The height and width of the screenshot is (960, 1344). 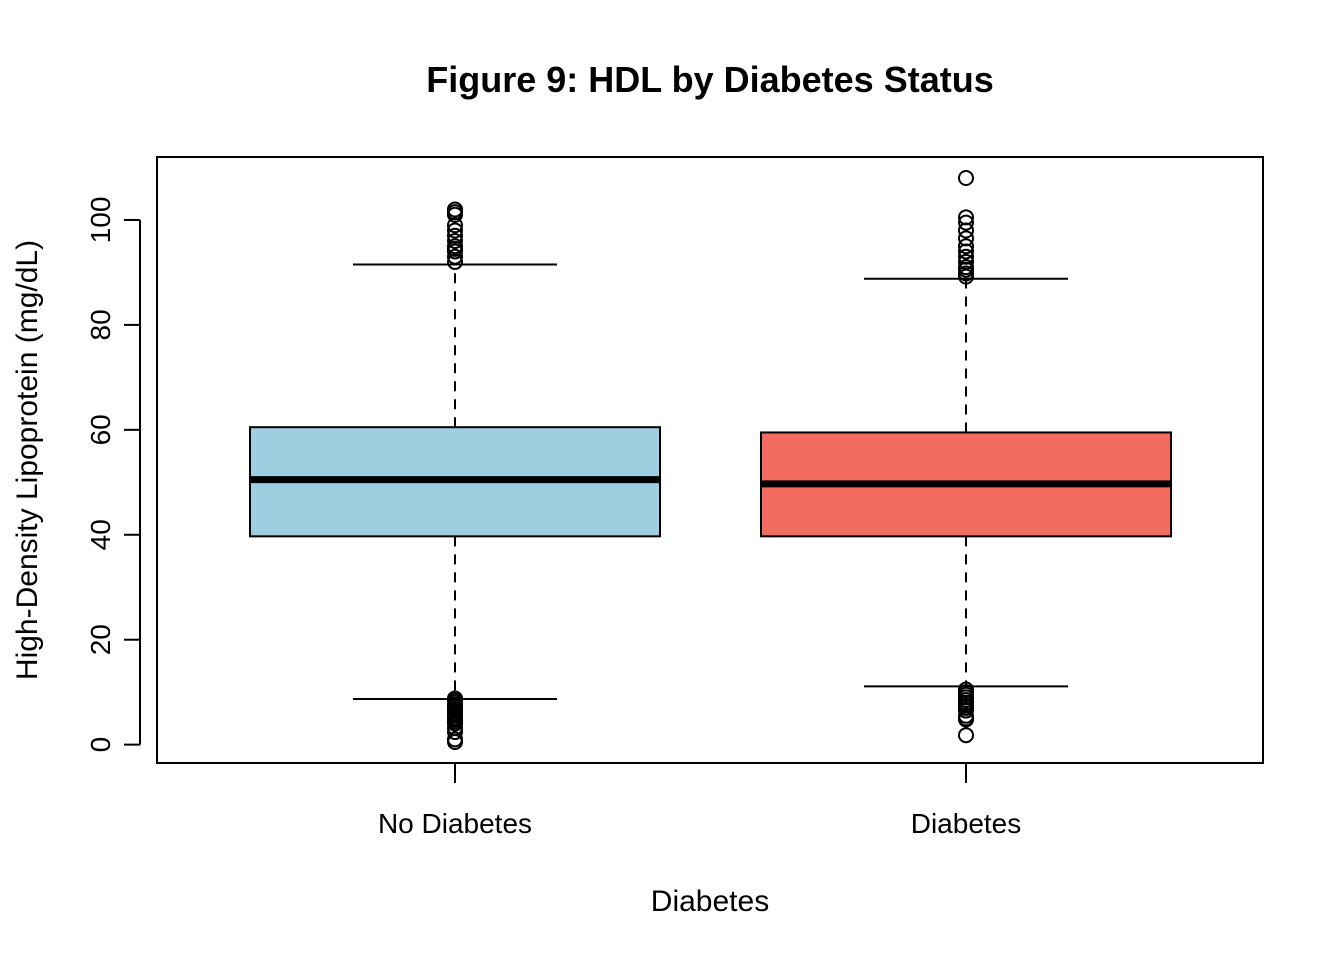 I want to click on x-axis-label: Diabetes, so click(x=710, y=901).